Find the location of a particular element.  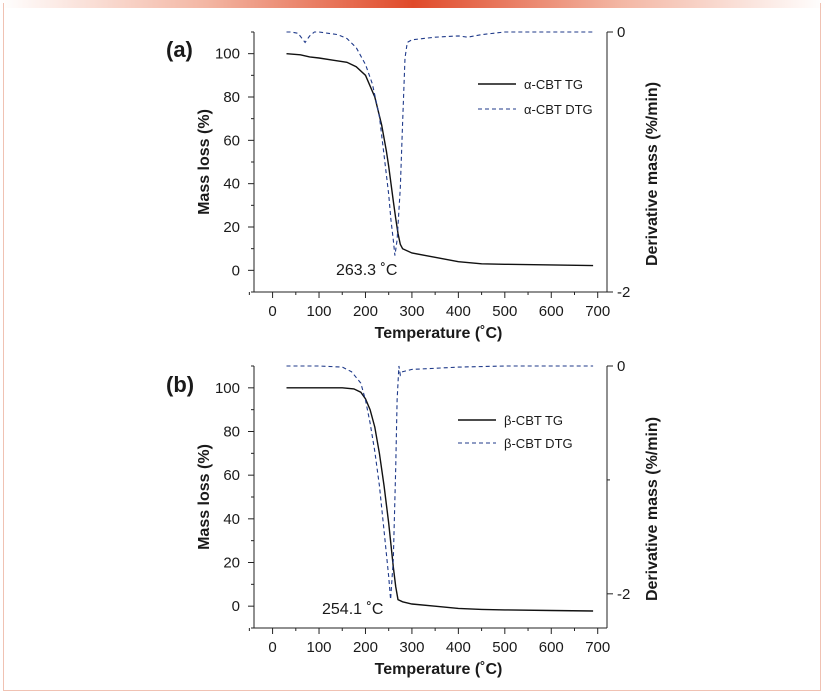

tg-curve-a is located at coordinates (440, 160).